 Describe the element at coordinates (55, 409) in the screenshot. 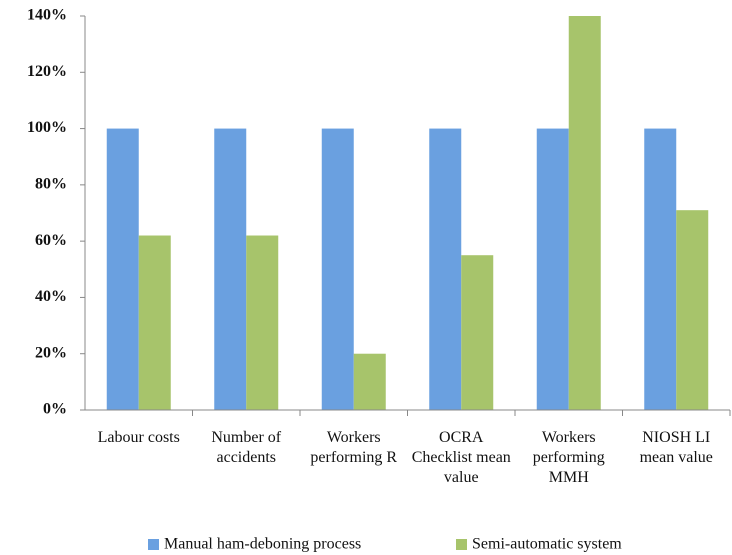

I see `y-tick-label: 0%` at that location.